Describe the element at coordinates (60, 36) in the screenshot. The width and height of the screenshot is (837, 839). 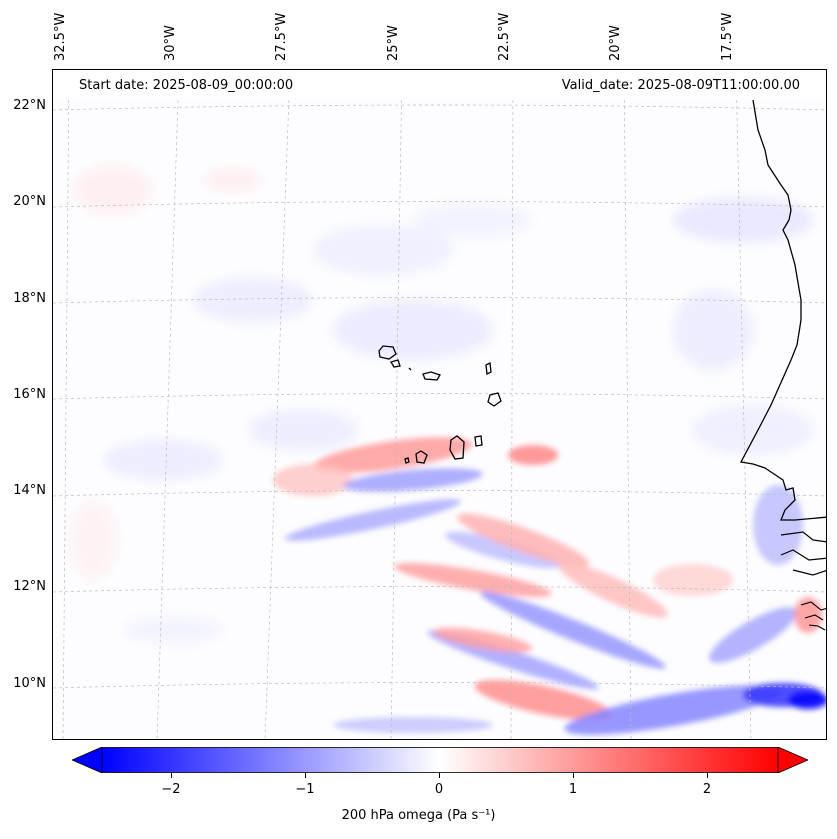
I see `lon-label-32-5w: 32.5°W` at that location.